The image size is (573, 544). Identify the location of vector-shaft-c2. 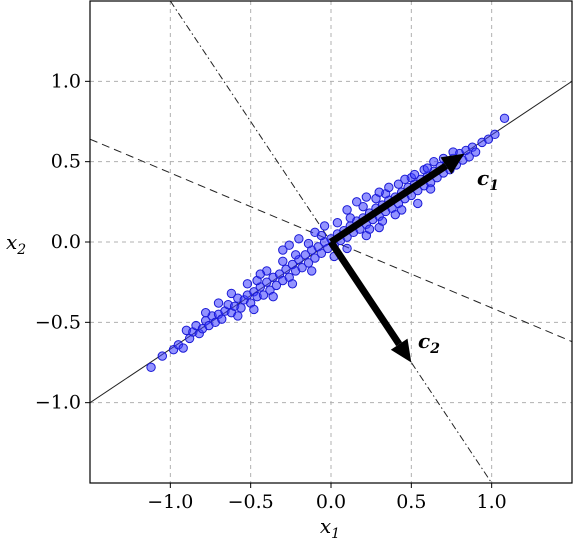
(365, 293).